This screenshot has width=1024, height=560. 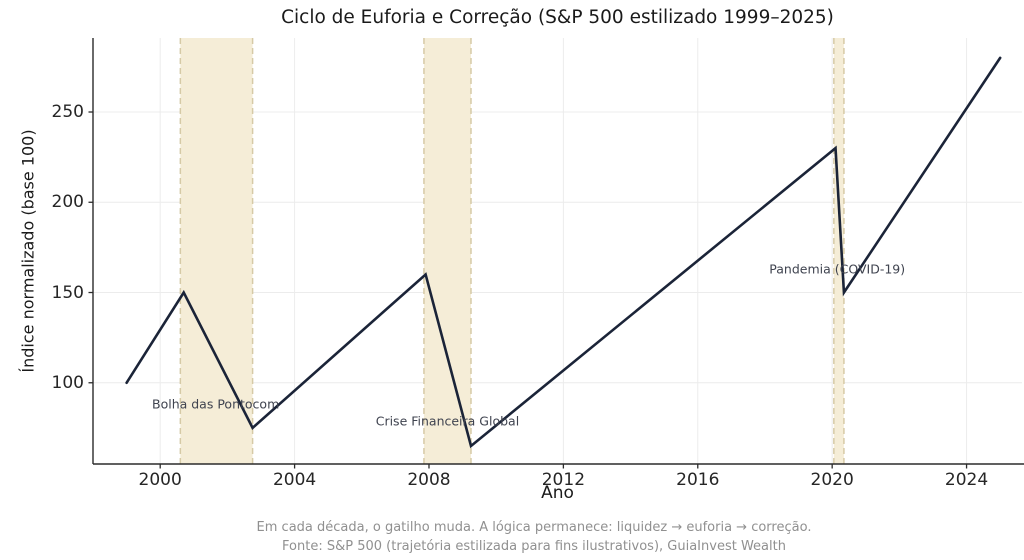 What do you see at coordinates (447, 251) in the screenshot?
I see `financial-crisis-band` at bounding box center [447, 251].